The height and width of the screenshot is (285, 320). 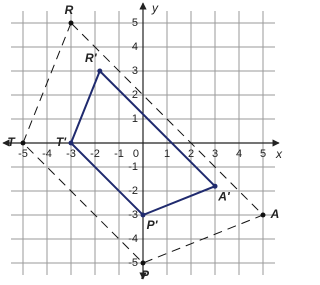 I want to click on y-tick-label: 3, so click(x=135, y=71).